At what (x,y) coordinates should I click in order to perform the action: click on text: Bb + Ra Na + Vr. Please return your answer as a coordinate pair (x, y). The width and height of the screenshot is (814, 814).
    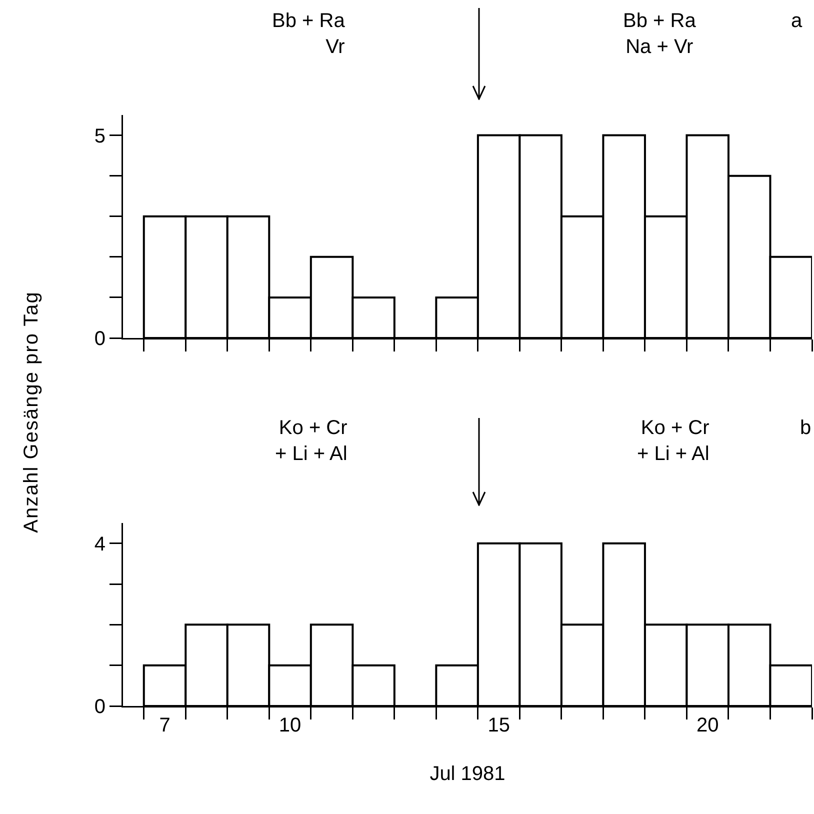
    Looking at the image, I should click on (660, 34).